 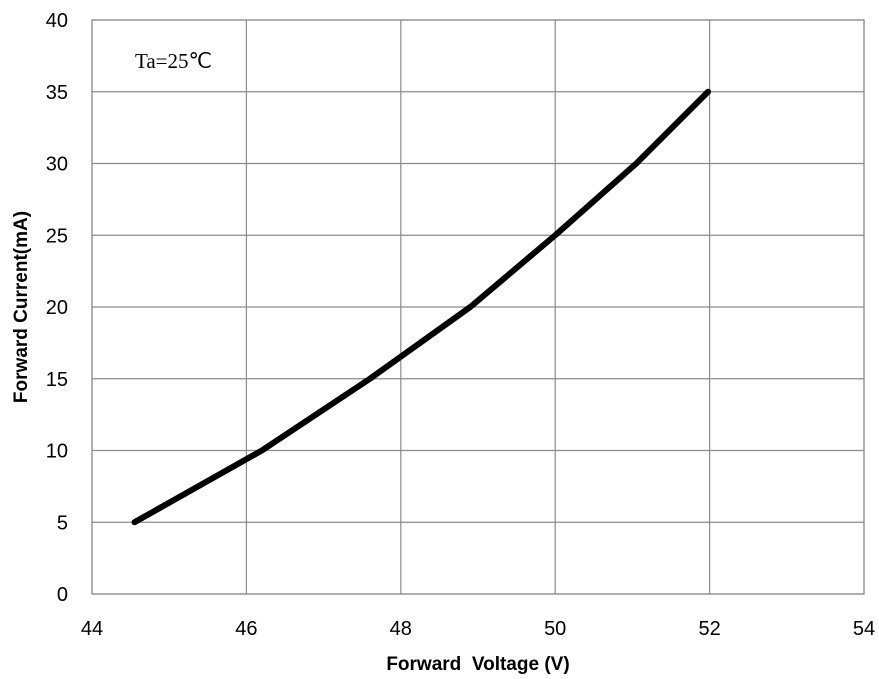 What do you see at coordinates (57, 380) in the screenshot?
I see `y-tick-label: 15` at bounding box center [57, 380].